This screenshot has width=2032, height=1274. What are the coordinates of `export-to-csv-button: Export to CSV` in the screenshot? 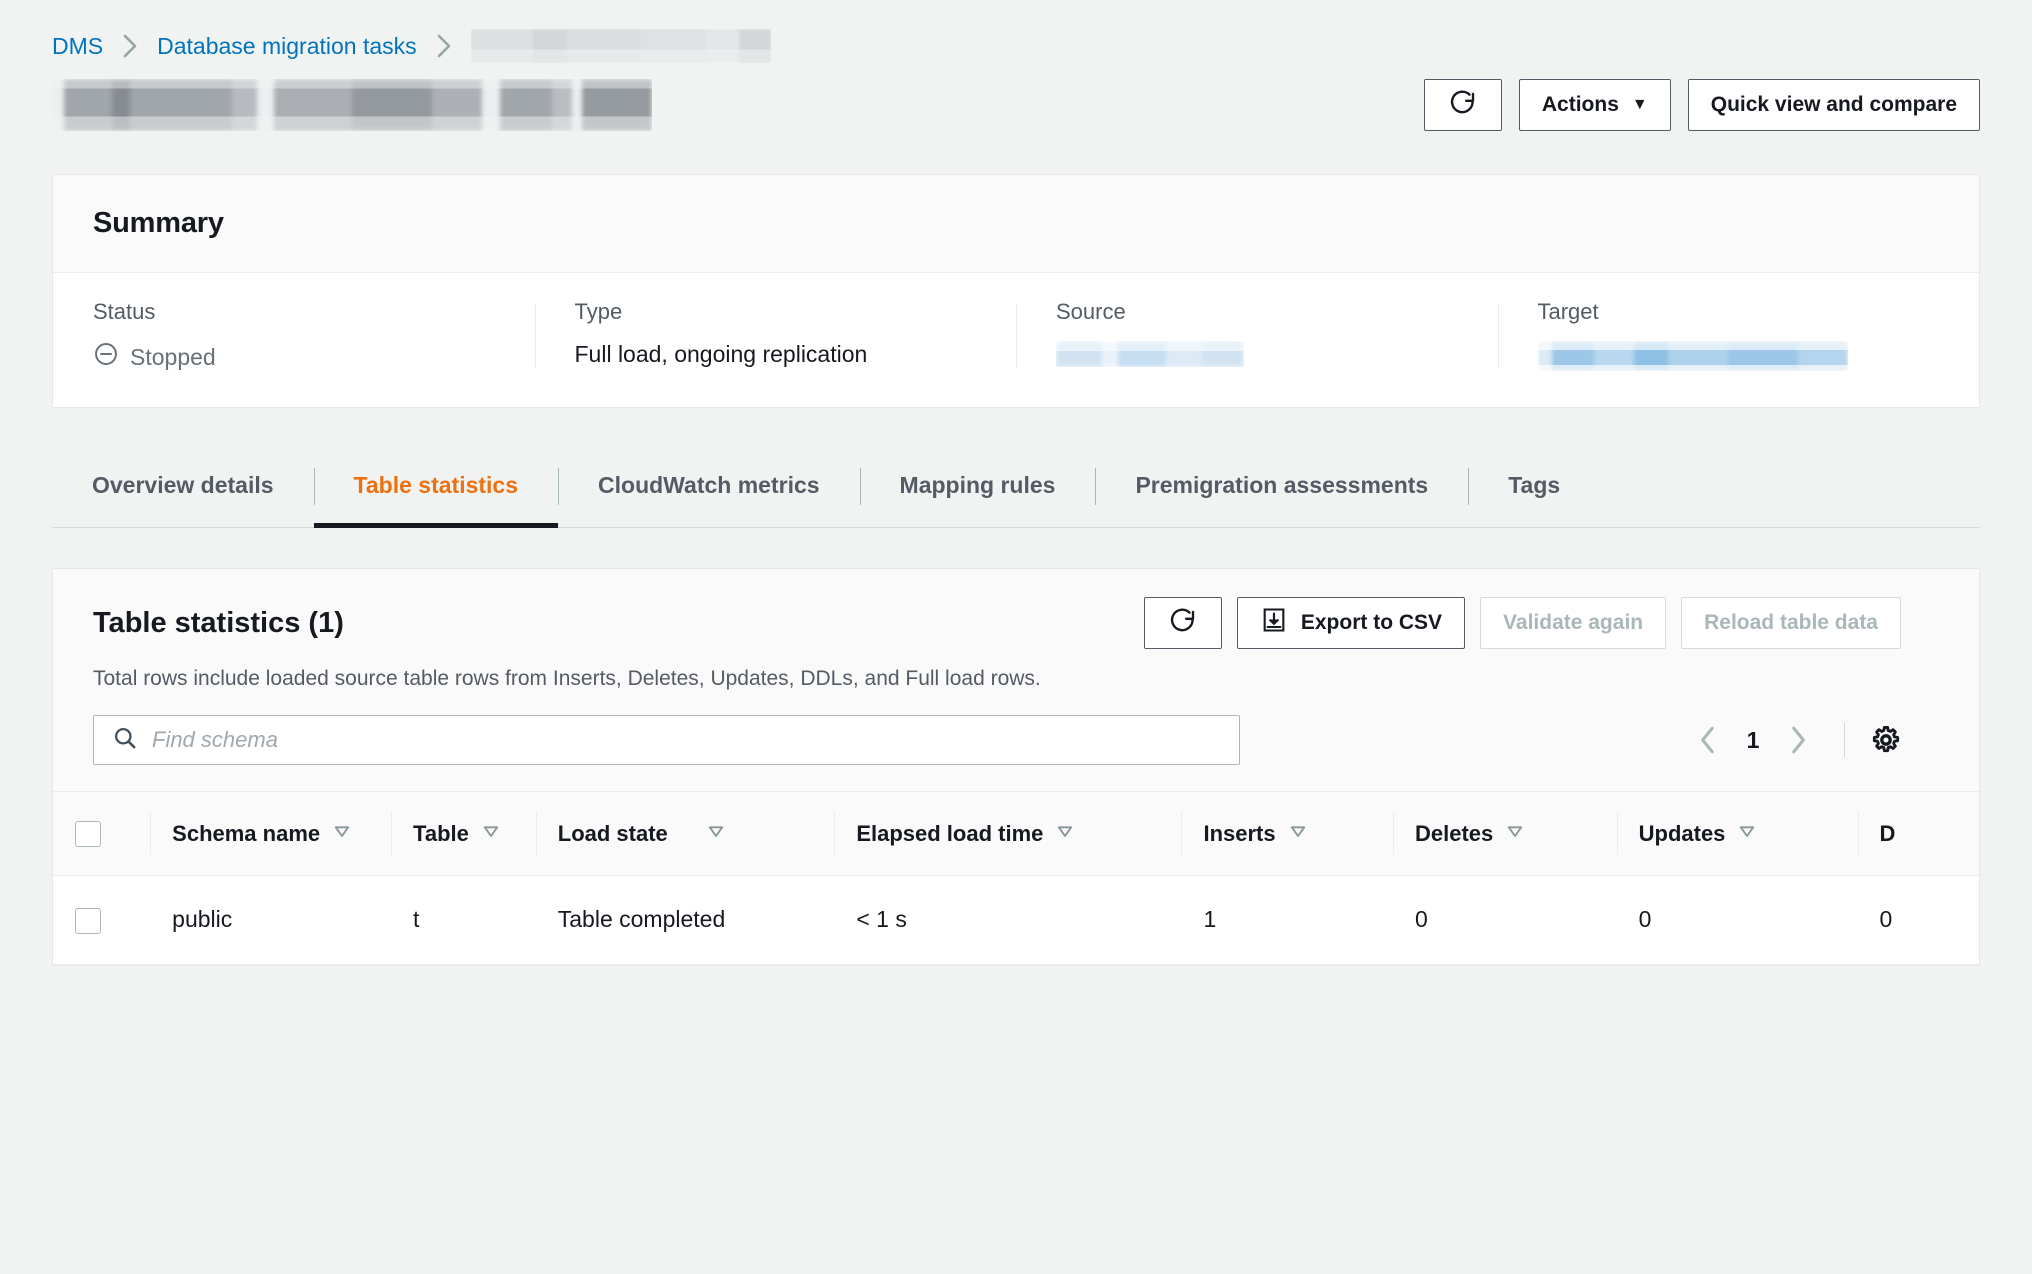 It's located at (1351, 623).